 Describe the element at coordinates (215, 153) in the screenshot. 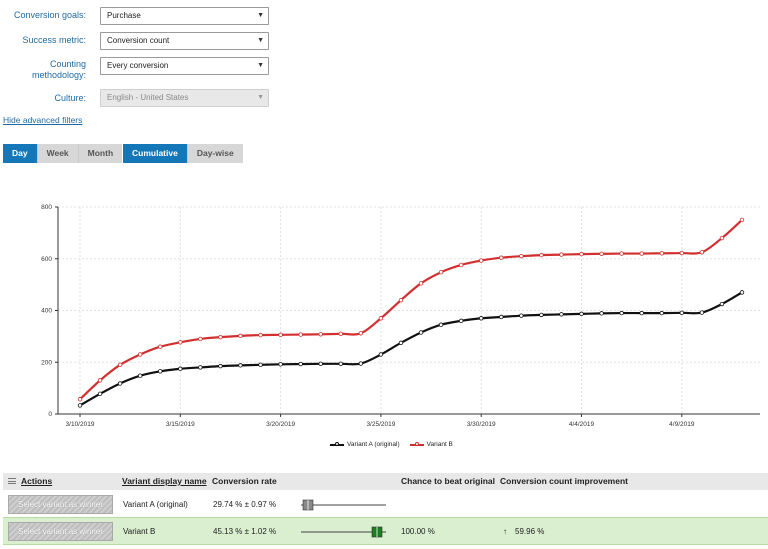

I see `day-wise-button: Day-wise` at that location.